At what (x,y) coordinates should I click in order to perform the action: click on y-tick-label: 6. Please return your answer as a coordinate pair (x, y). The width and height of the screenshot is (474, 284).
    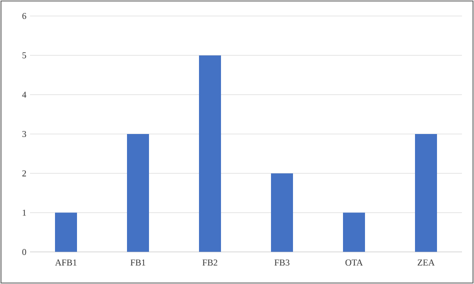
    Looking at the image, I should click on (24, 16).